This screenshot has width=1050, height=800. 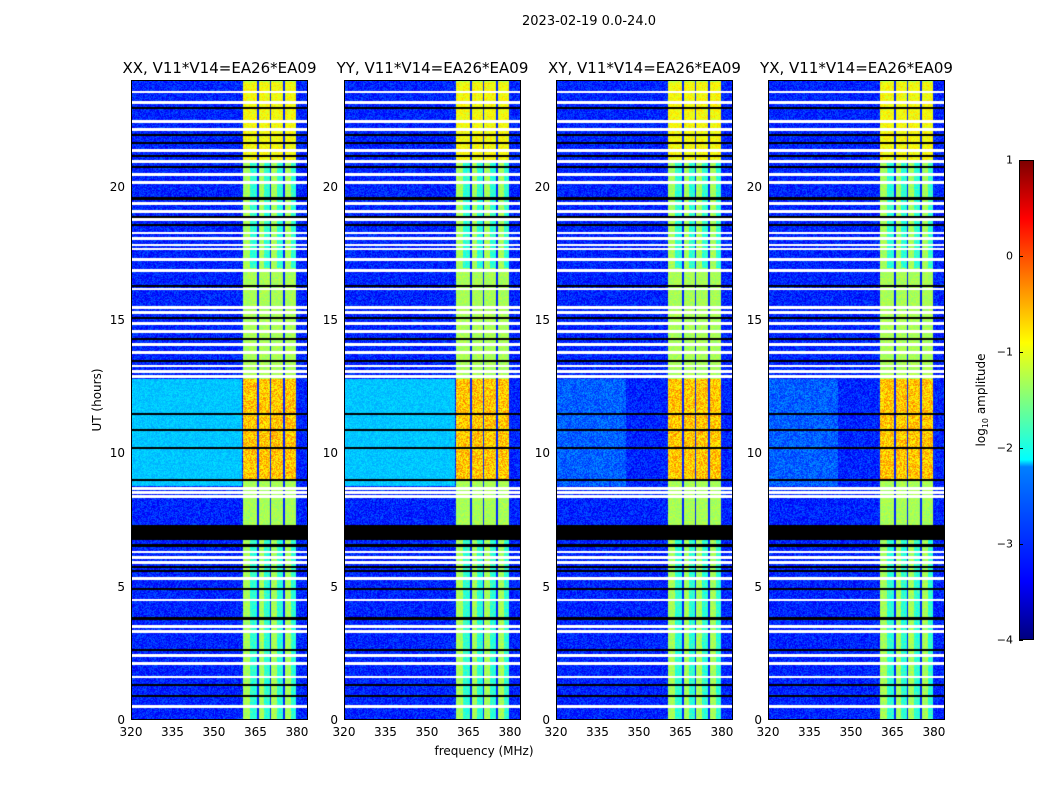 I want to click on colorbar-label: log10 amplitude, so click(x=982, y=400).